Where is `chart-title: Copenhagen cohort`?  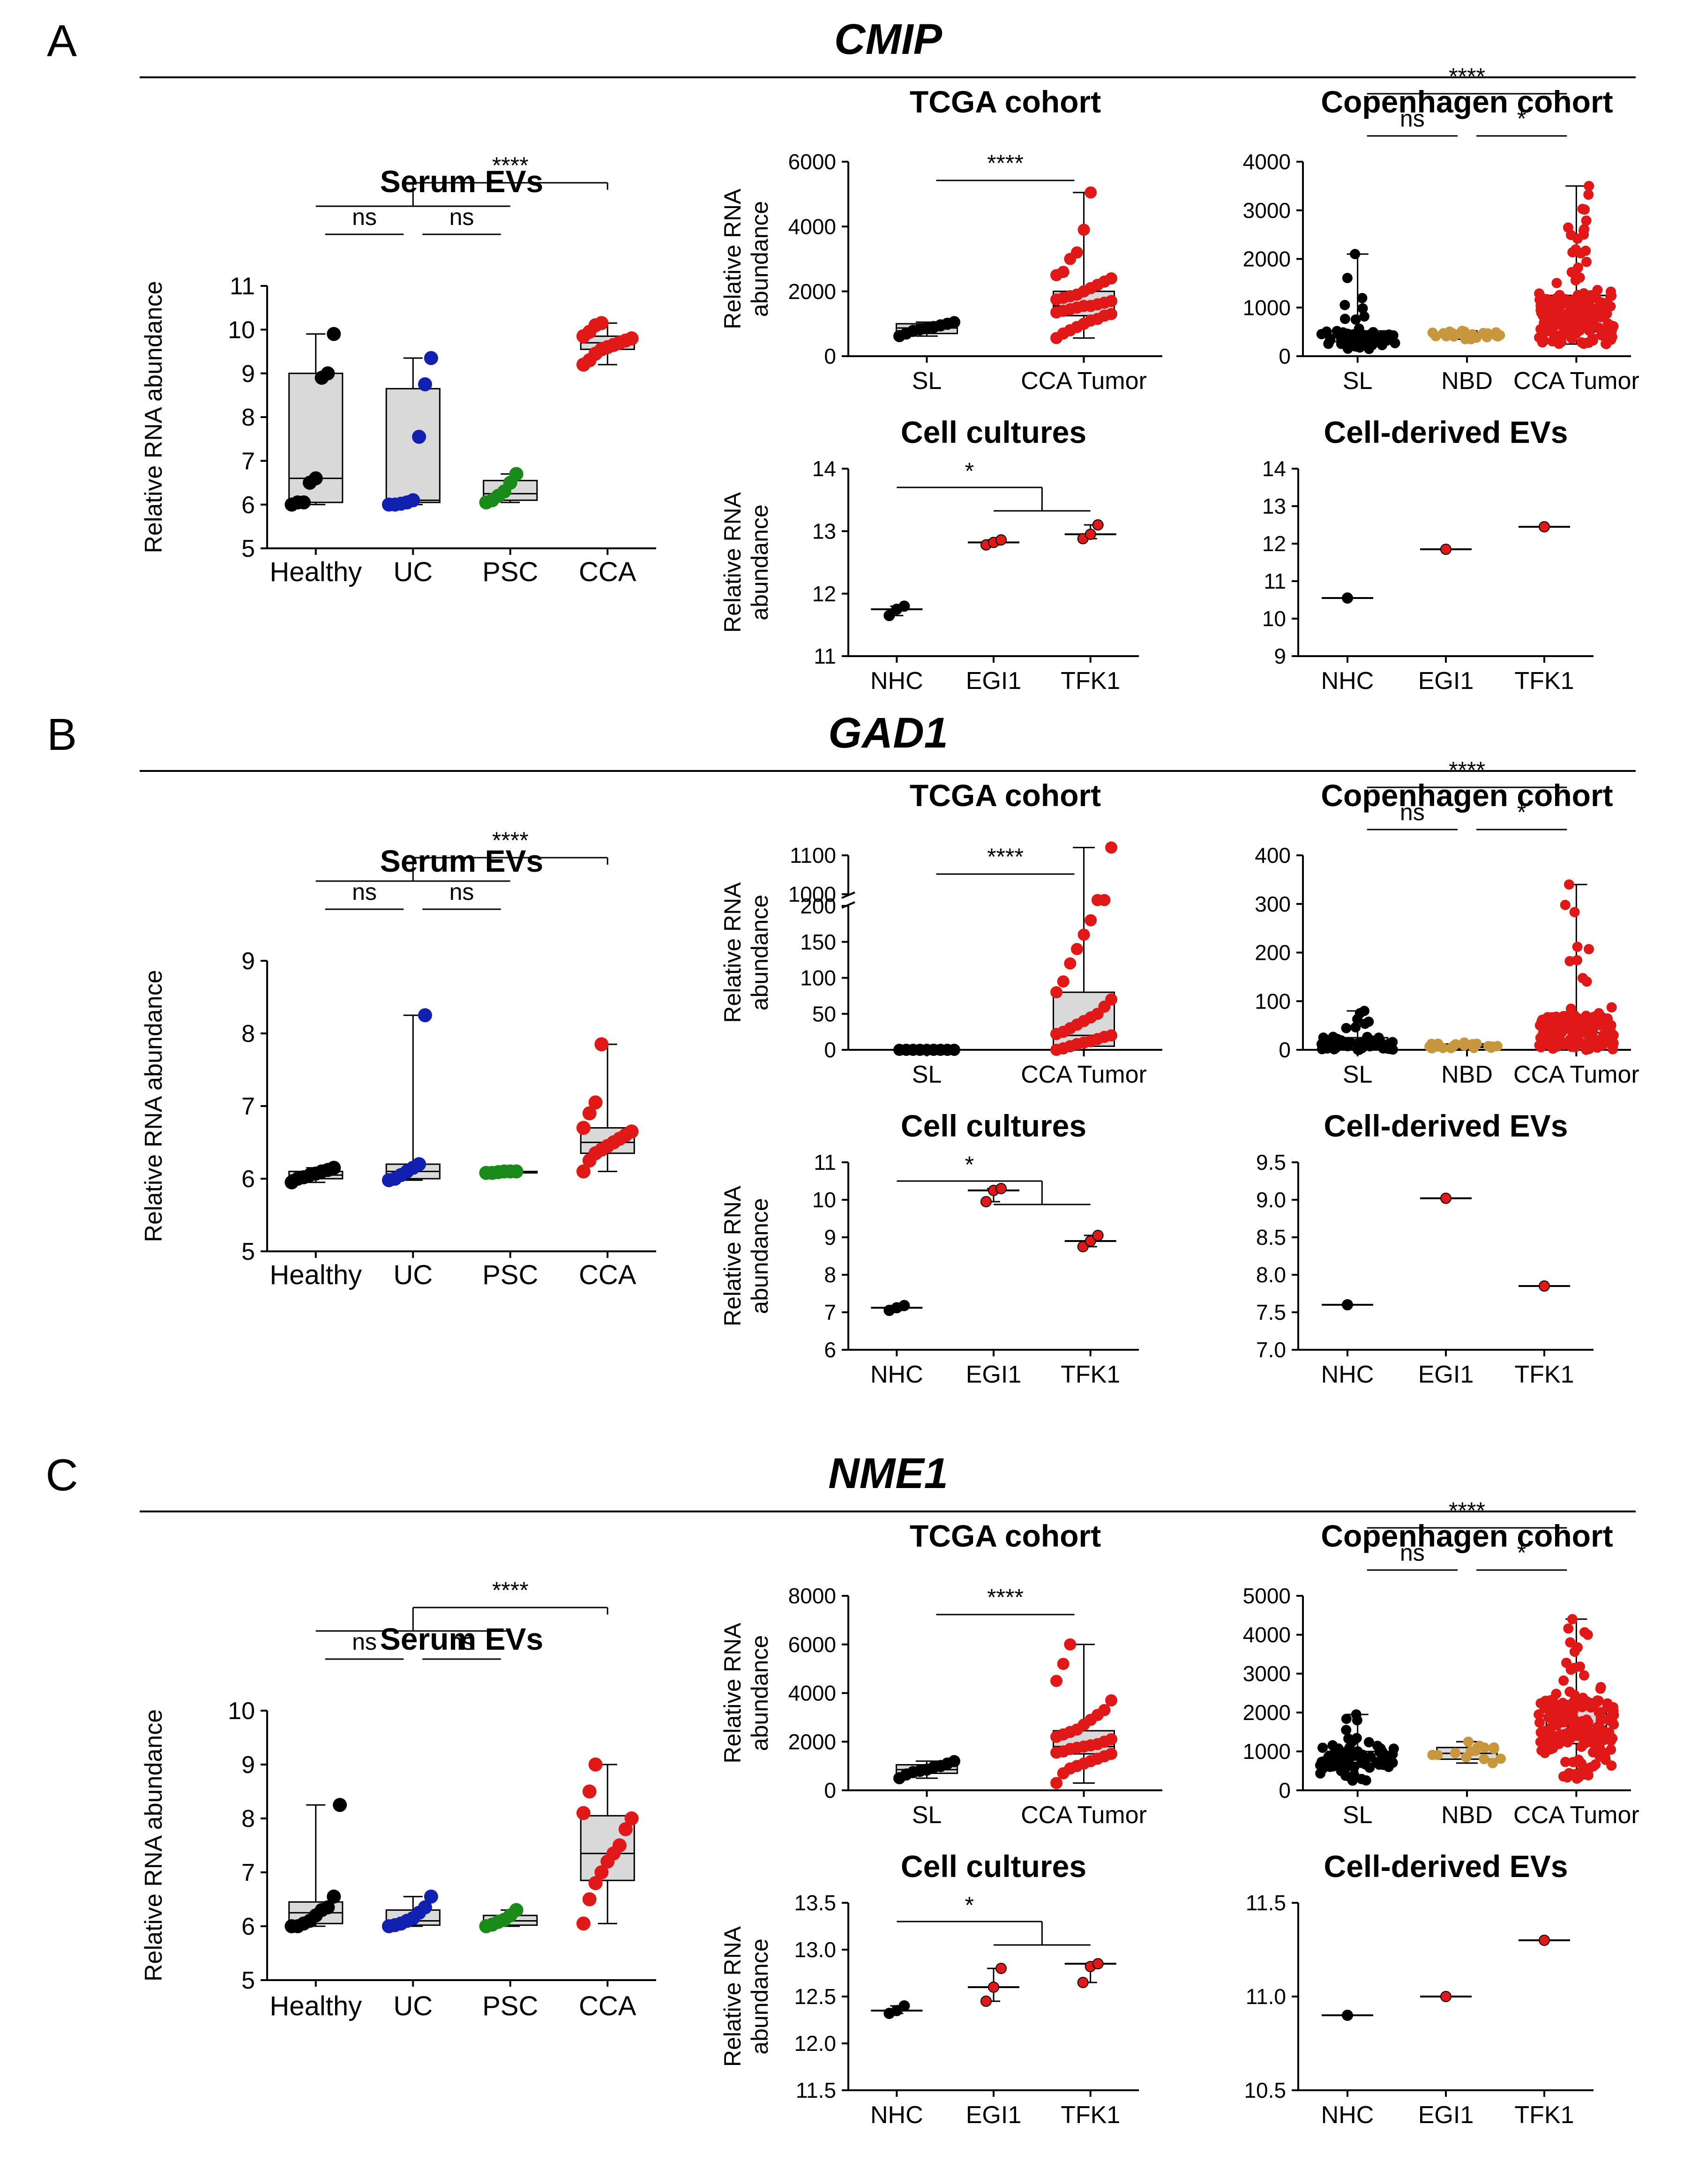 chart-title: Copenhagen cohort is located at coordinates (1467, 795).